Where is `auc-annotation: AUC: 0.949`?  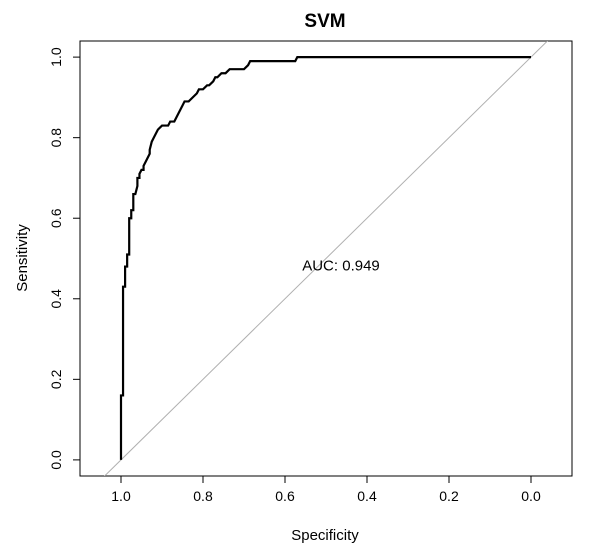
auc-annotation: AUC: 0.949 is located at coordinates (341, 266).